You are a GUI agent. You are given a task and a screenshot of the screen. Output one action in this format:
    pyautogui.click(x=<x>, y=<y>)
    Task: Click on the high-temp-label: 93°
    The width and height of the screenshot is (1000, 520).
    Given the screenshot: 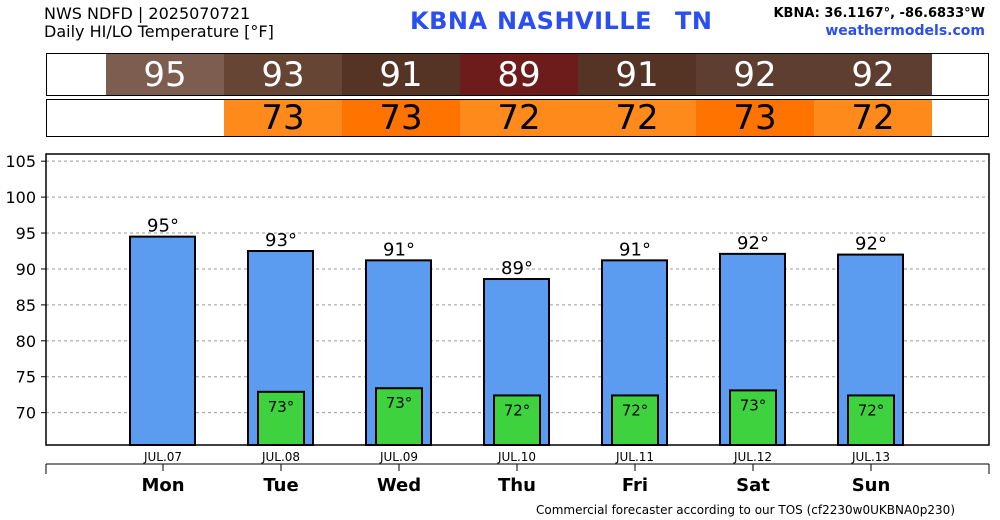 What is the action you would take?
    pyautogui.click(x=281, y=240)
    